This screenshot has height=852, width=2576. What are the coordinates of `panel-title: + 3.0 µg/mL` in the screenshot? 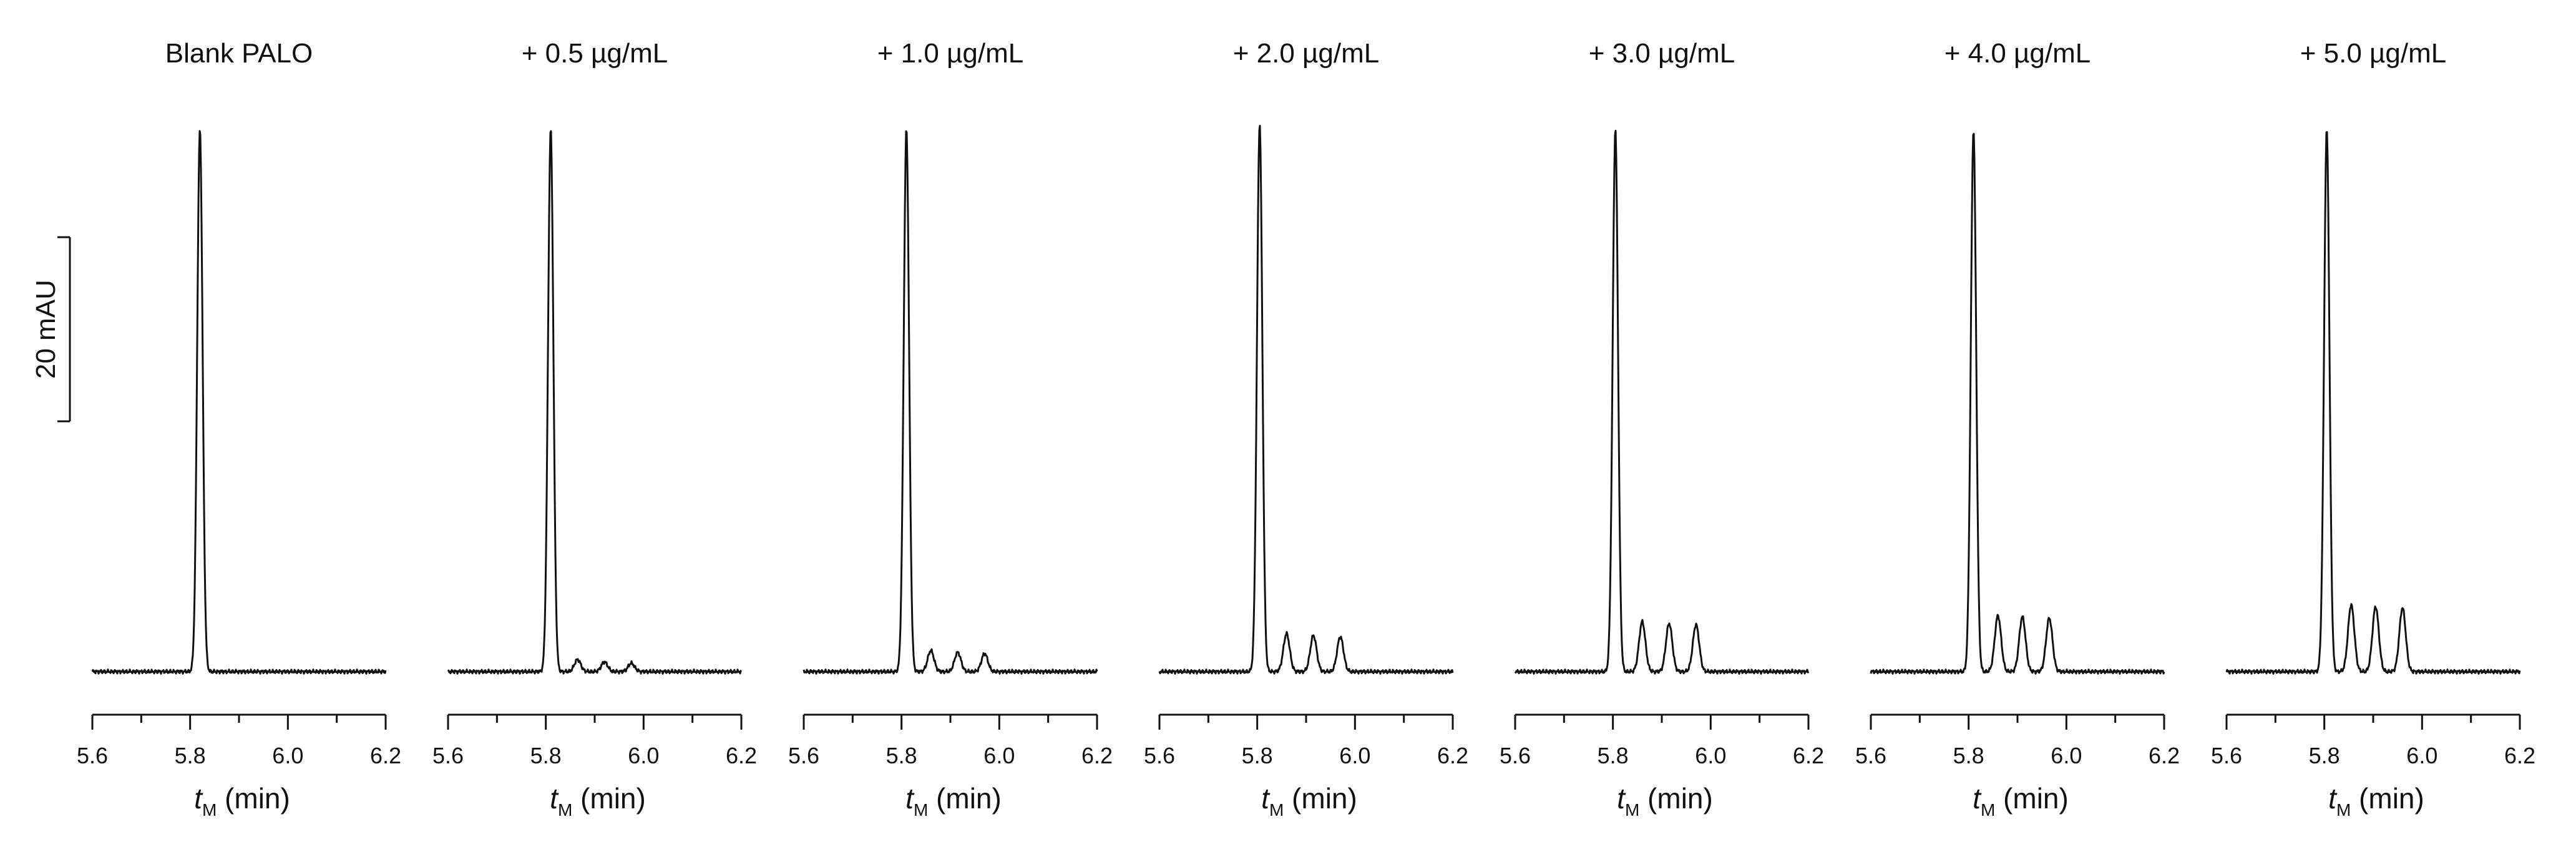 It's located at (1662, 53).